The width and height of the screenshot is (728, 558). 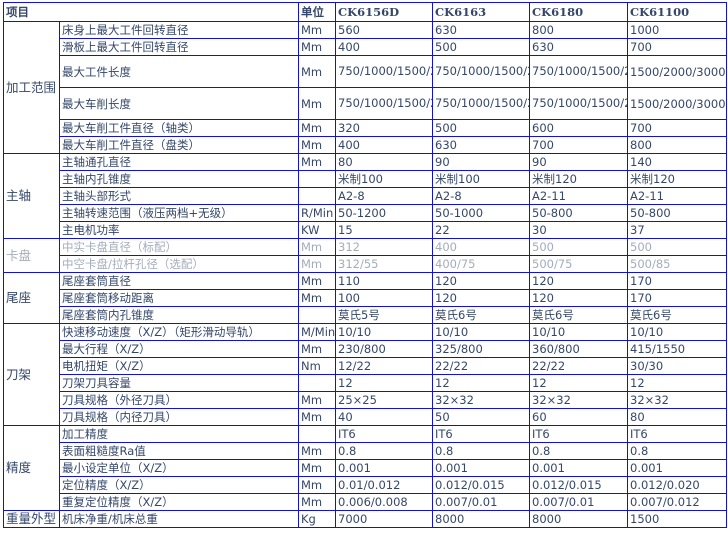 What do you see at coordinates (677, 196) in the screenshot?
I see `value-cell: A2-11` at bounding box center [677, 196].